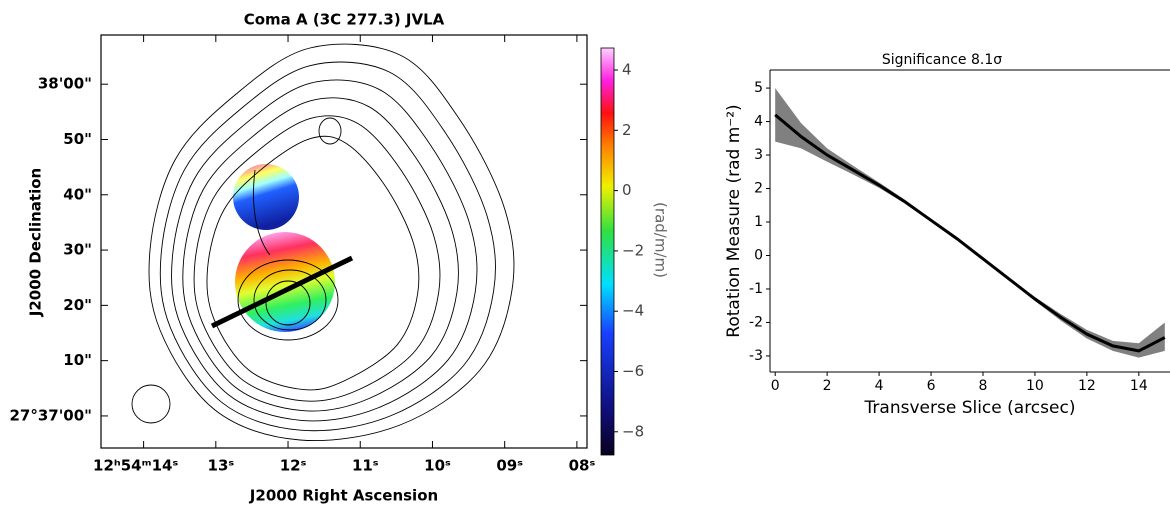 This screenshot has height=507, width=1170. I want to click on y-tick-label: 40", so click(77, 194).